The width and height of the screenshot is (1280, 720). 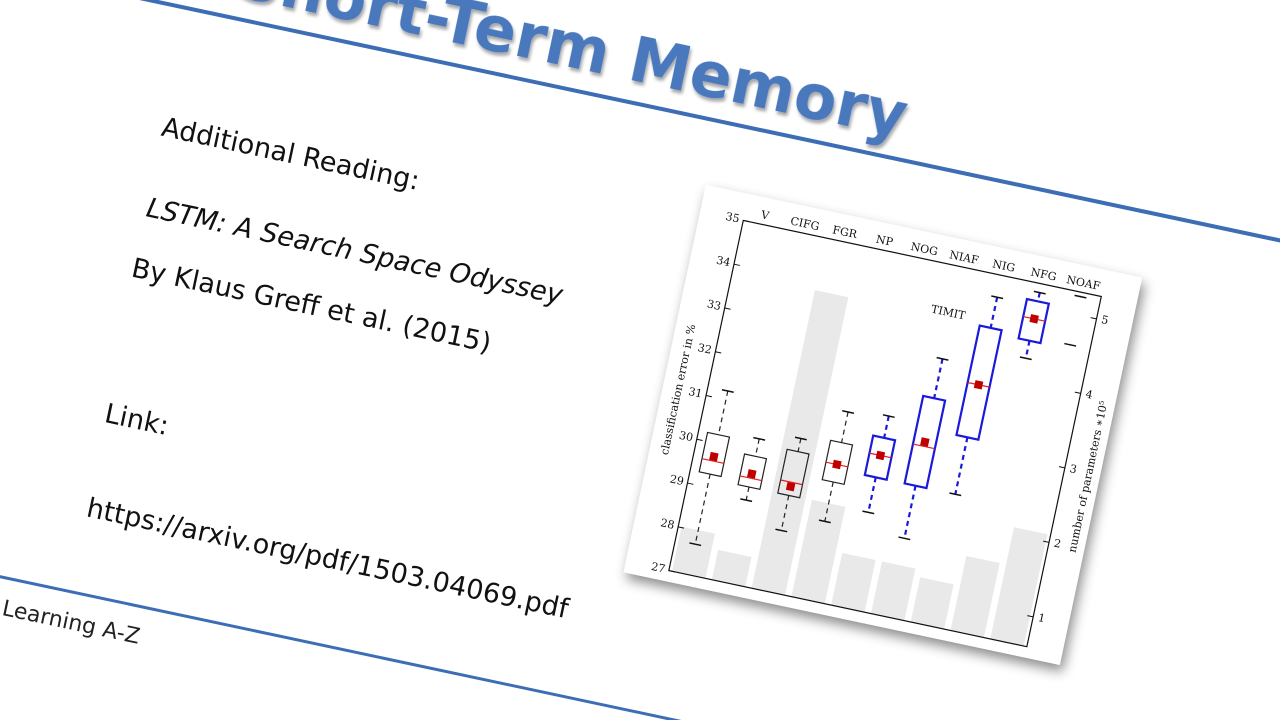 What do you see at coordinates (1105, 320) in the screenshot?
I see `y2-tick-label: 5` at bounding box center [1105, 320].